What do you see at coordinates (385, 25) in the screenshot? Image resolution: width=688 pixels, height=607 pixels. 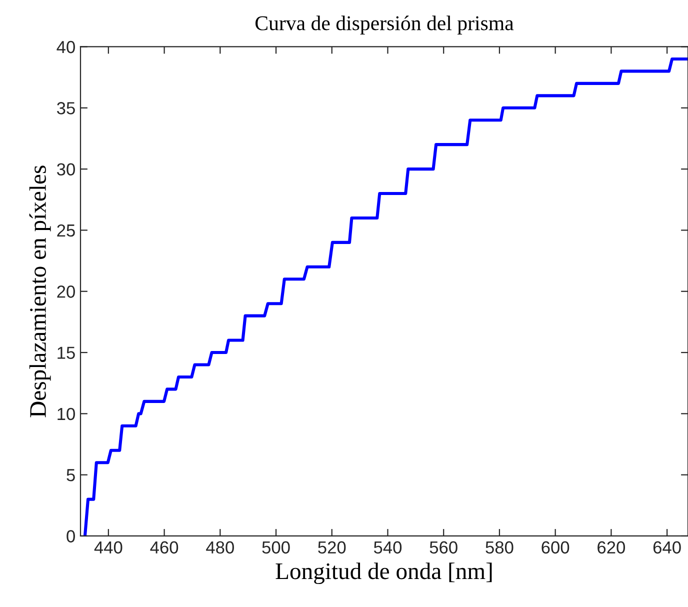 I see `chart-title: Curva de dispersión del prisma` at bounding box center [385, 25].